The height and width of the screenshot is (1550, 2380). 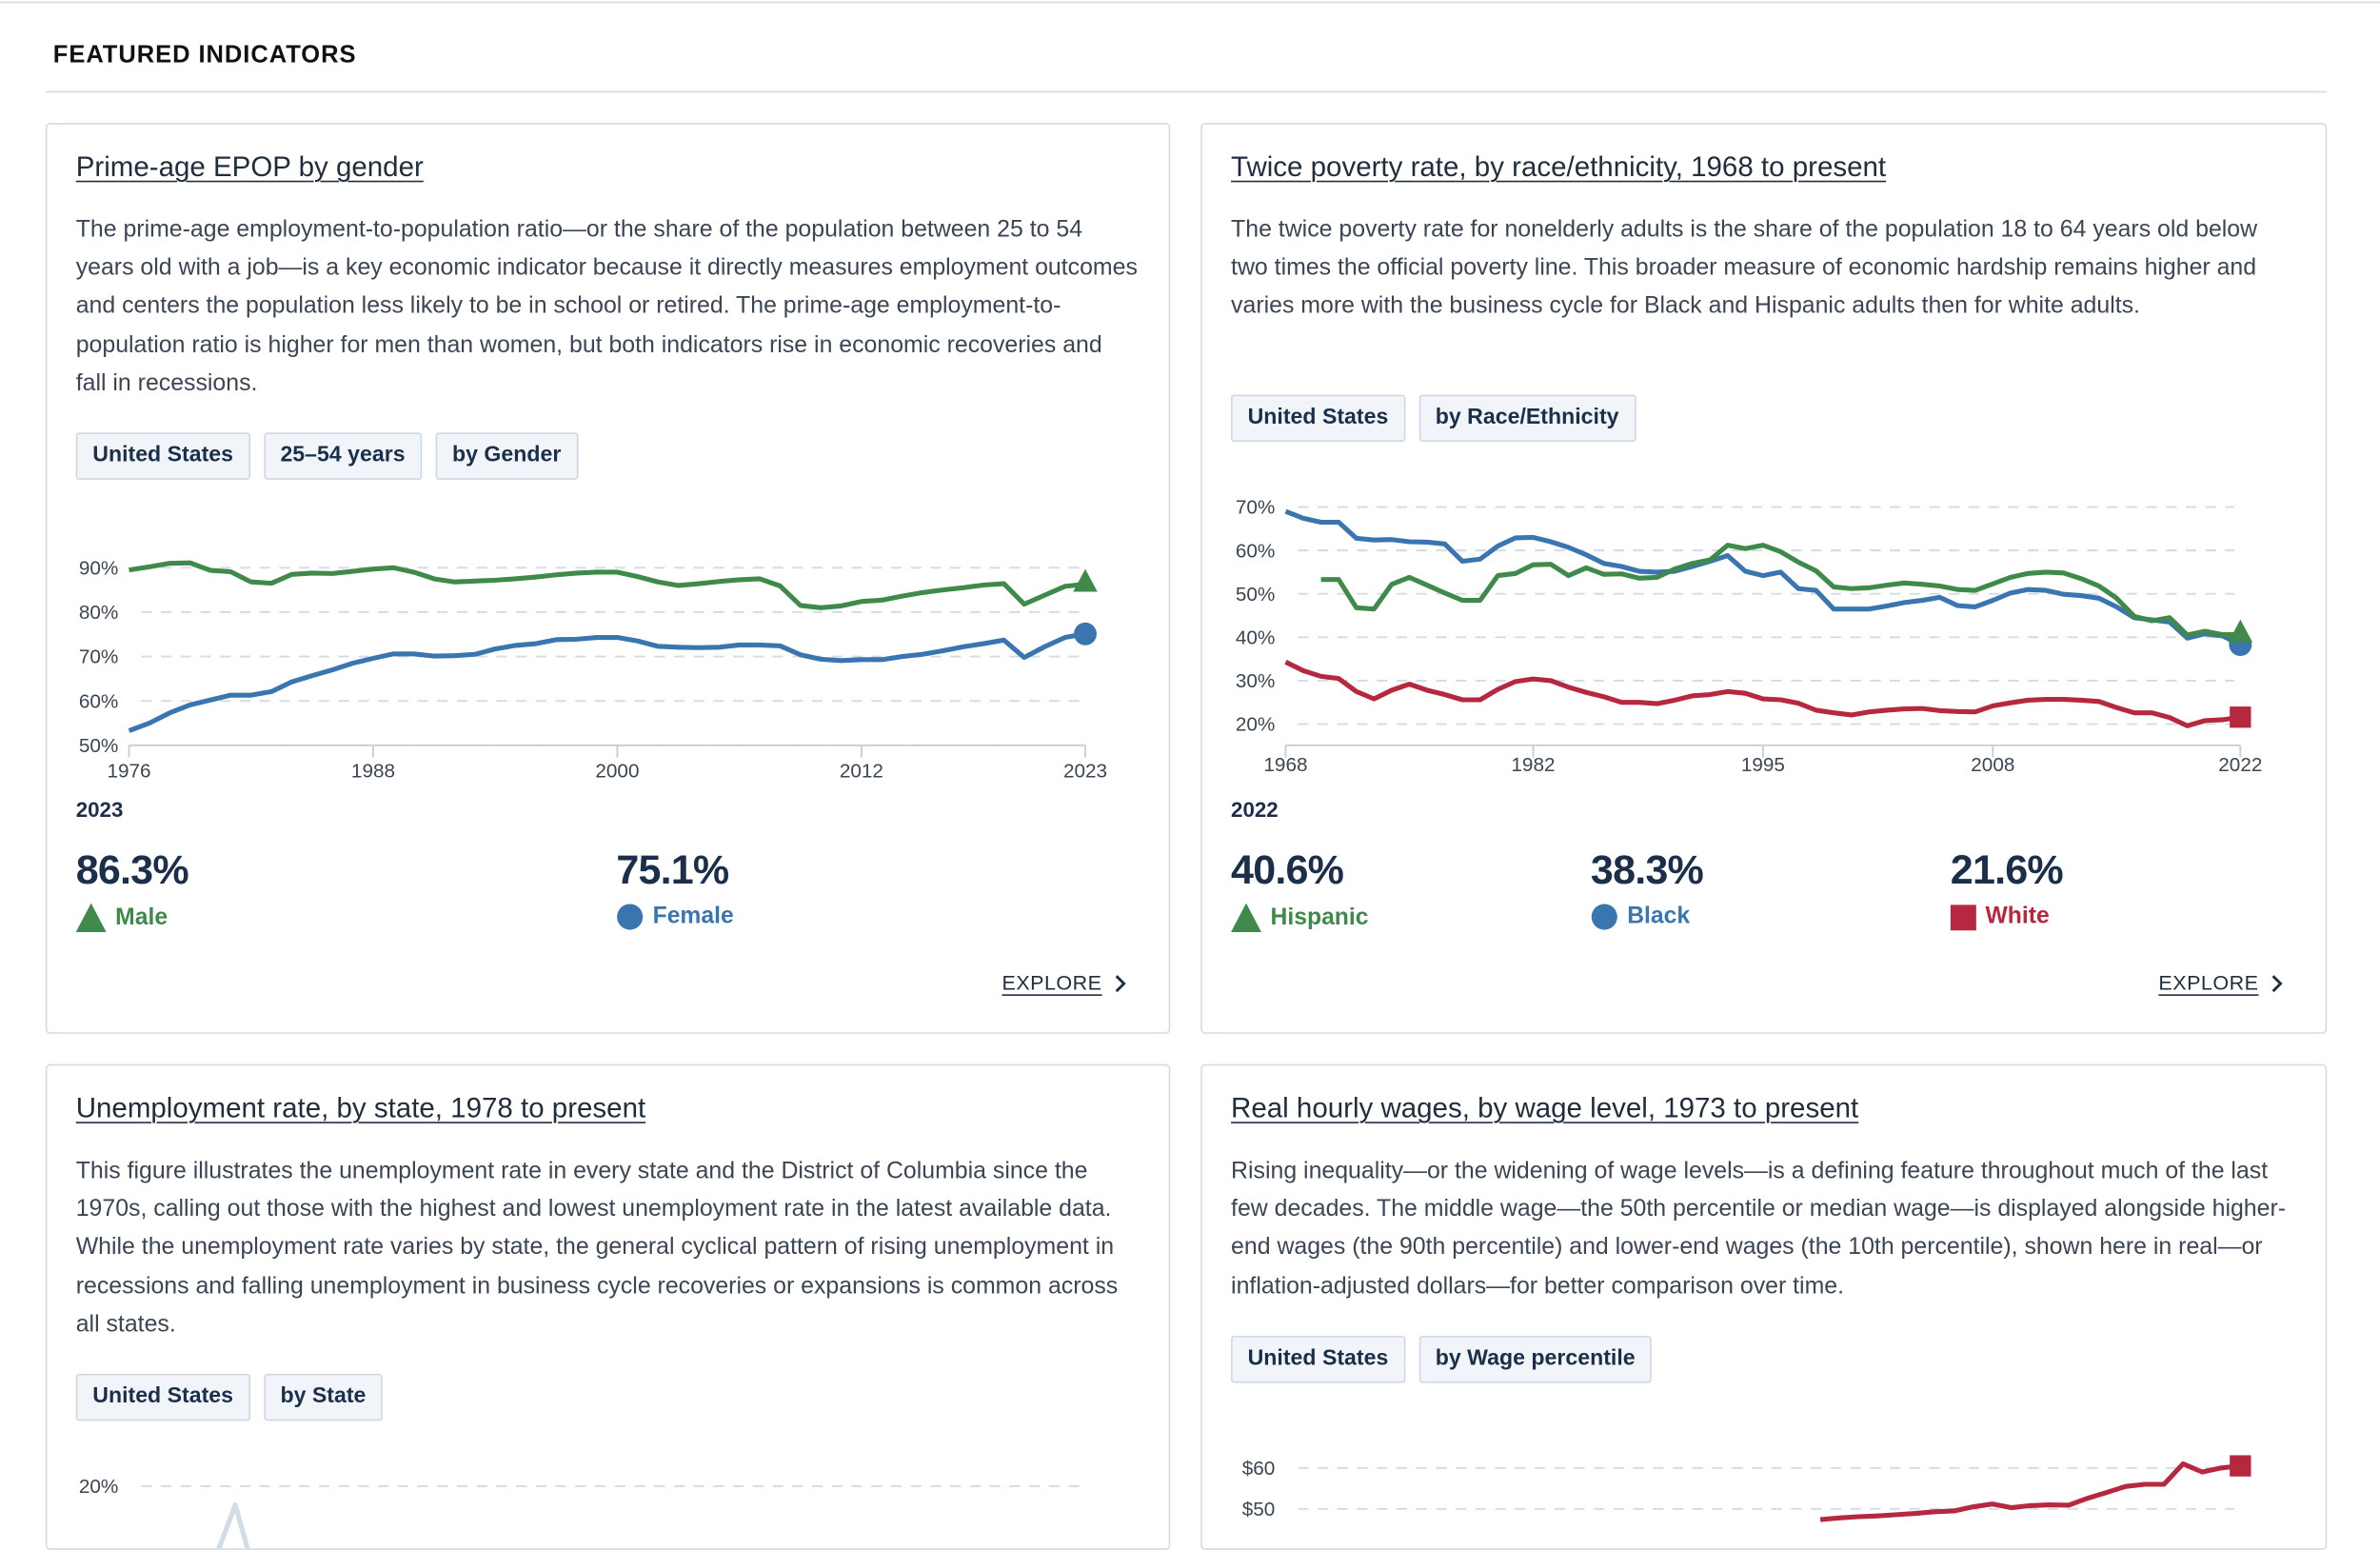 I want to click on top-border, so click(x=1190, y=2).